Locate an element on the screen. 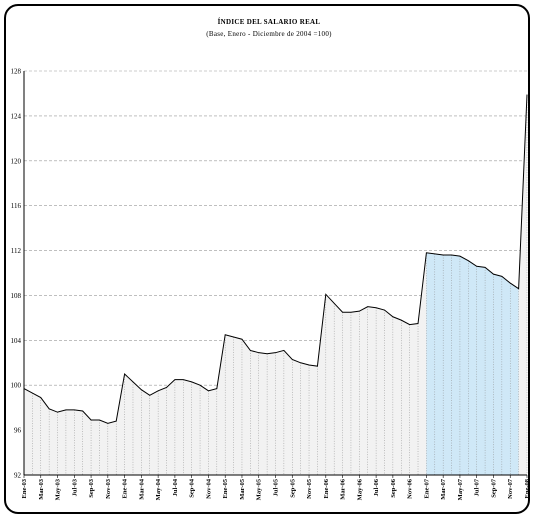 The image size is (538, 522). chart-title: ÍNDICE DEL SALARIO REAL is located at coordinates (269, 22).